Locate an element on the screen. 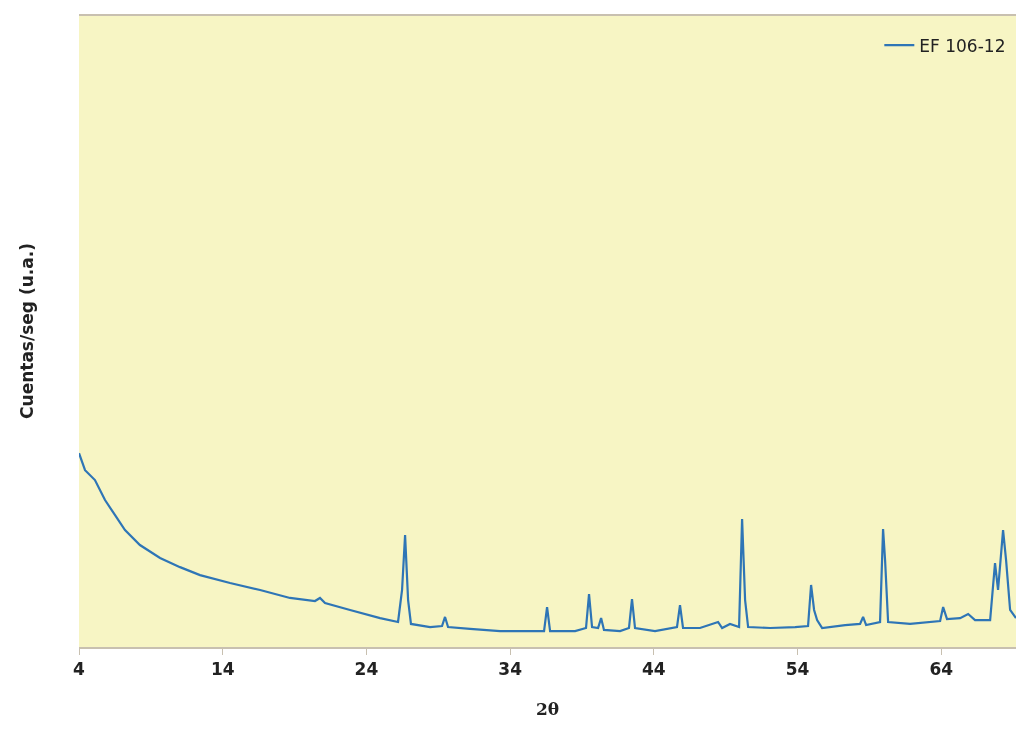 This screenshot has height=742, width=1016. x-tick-label: 4 is located at coordinates (79, 669).